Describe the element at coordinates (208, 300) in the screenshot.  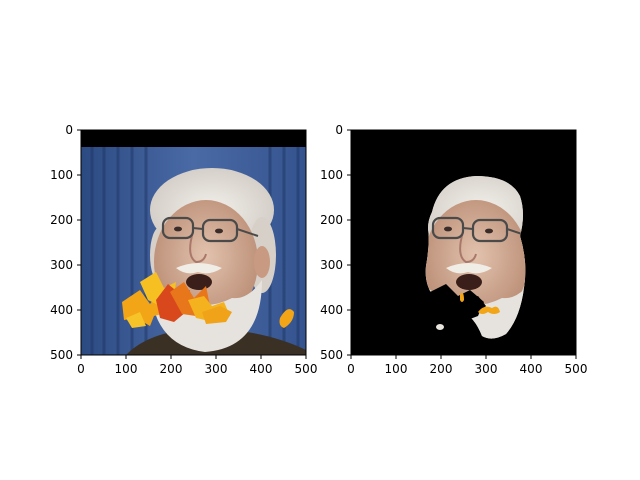
I see `leaf-cluster` at that location.